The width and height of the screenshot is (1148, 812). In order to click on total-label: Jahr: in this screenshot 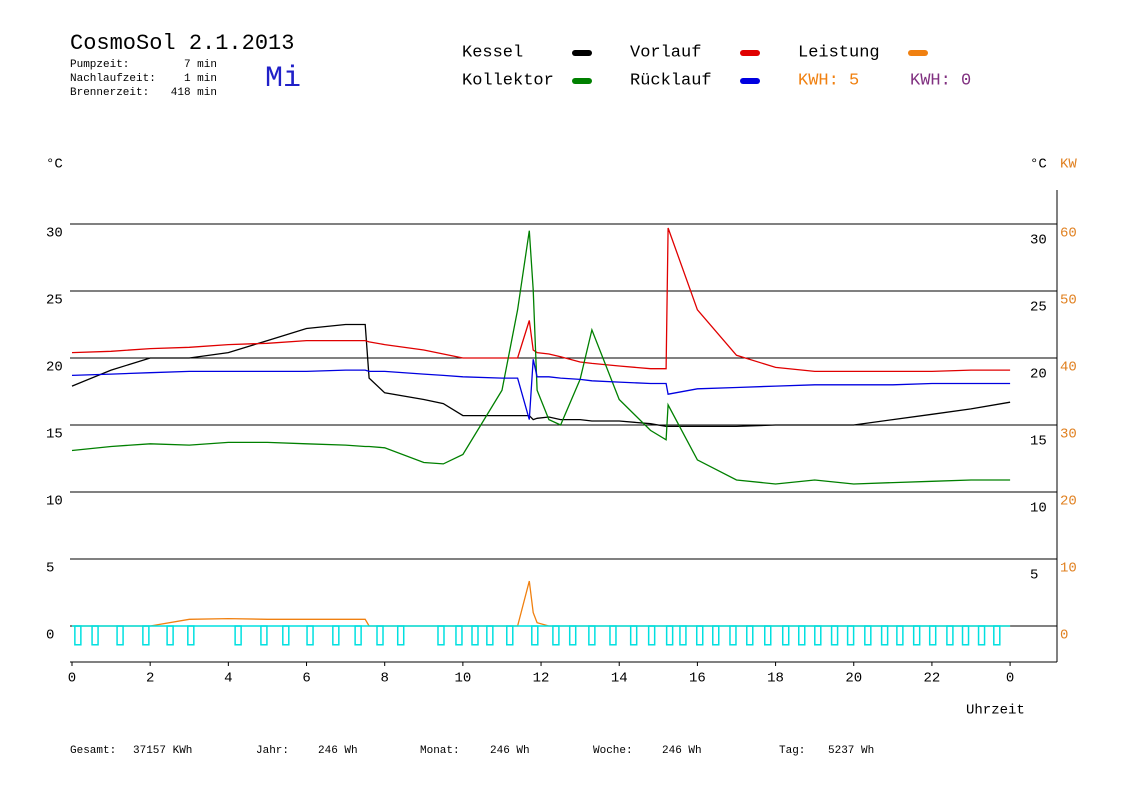, I will do `click(272, 751)`.